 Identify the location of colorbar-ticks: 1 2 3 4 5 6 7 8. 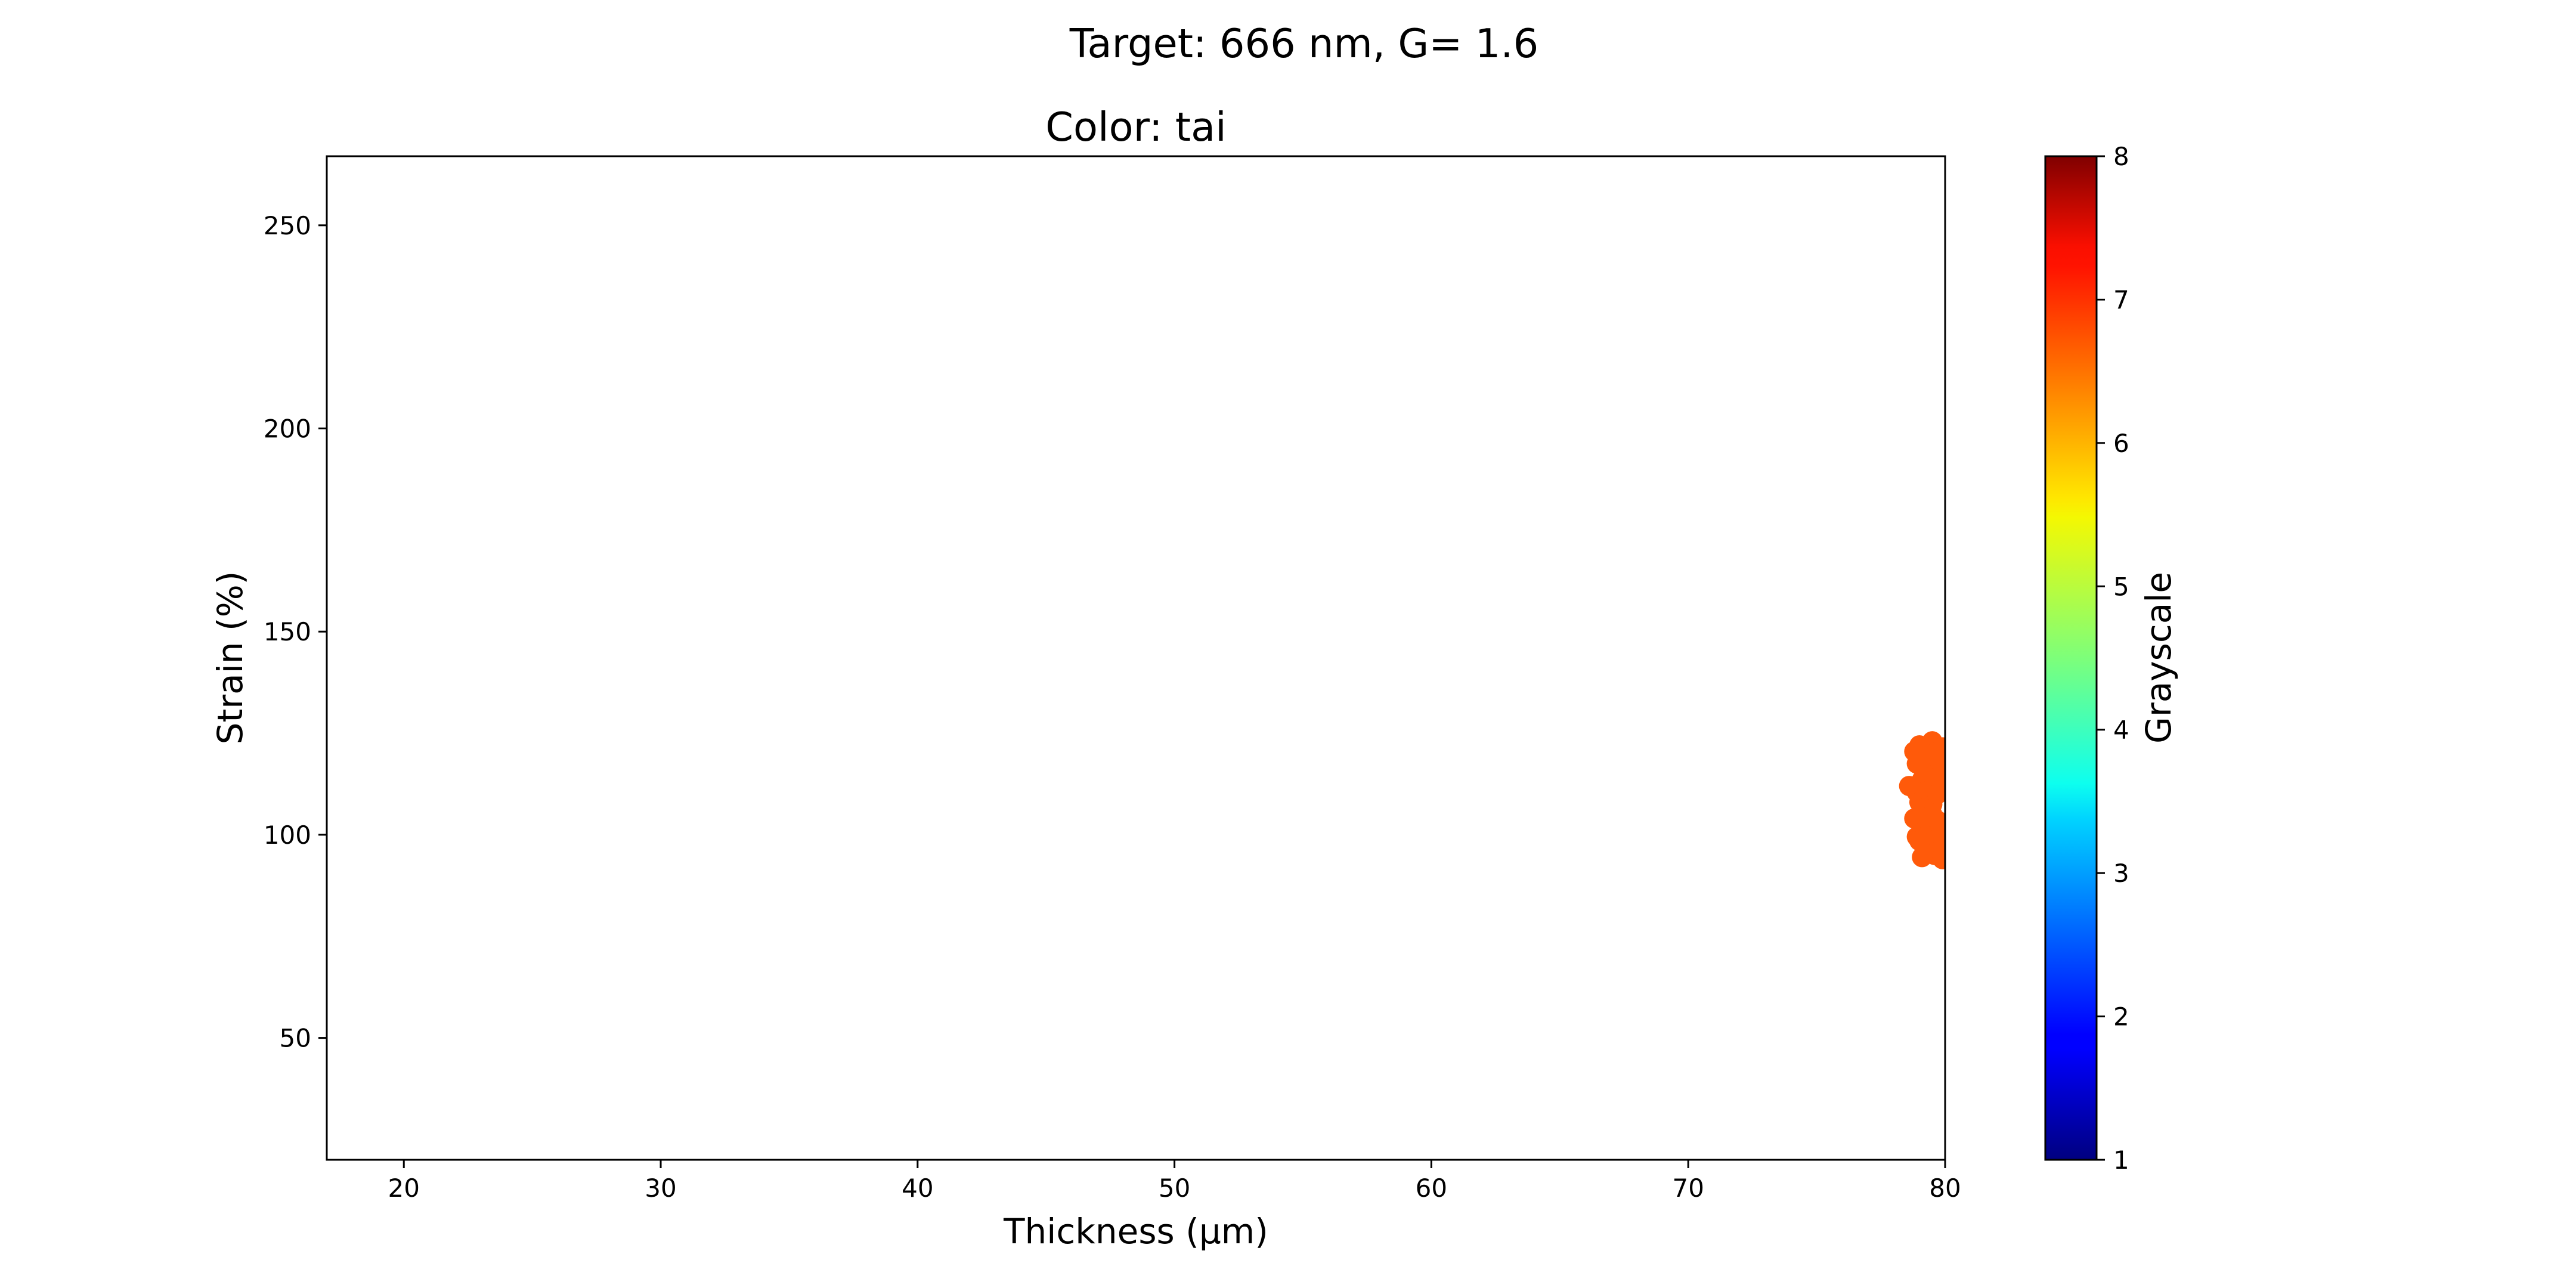
(2113, 658).